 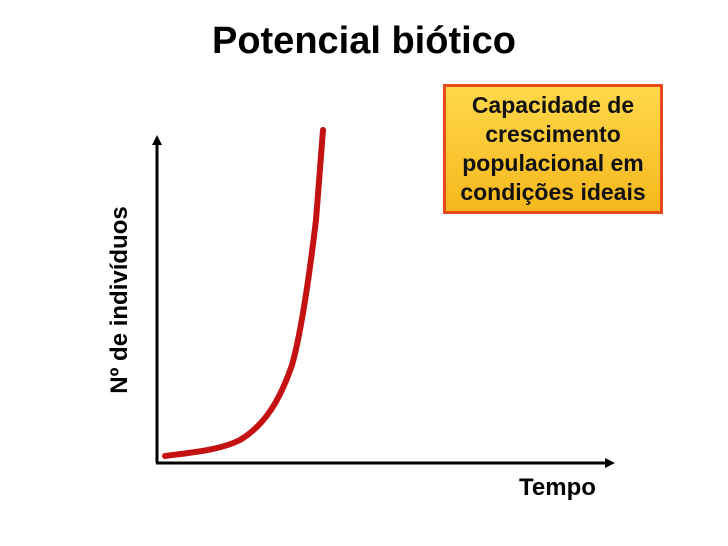 I want to click on y-axis-label: Nº de indivíduos, so click(x=119, y=300).